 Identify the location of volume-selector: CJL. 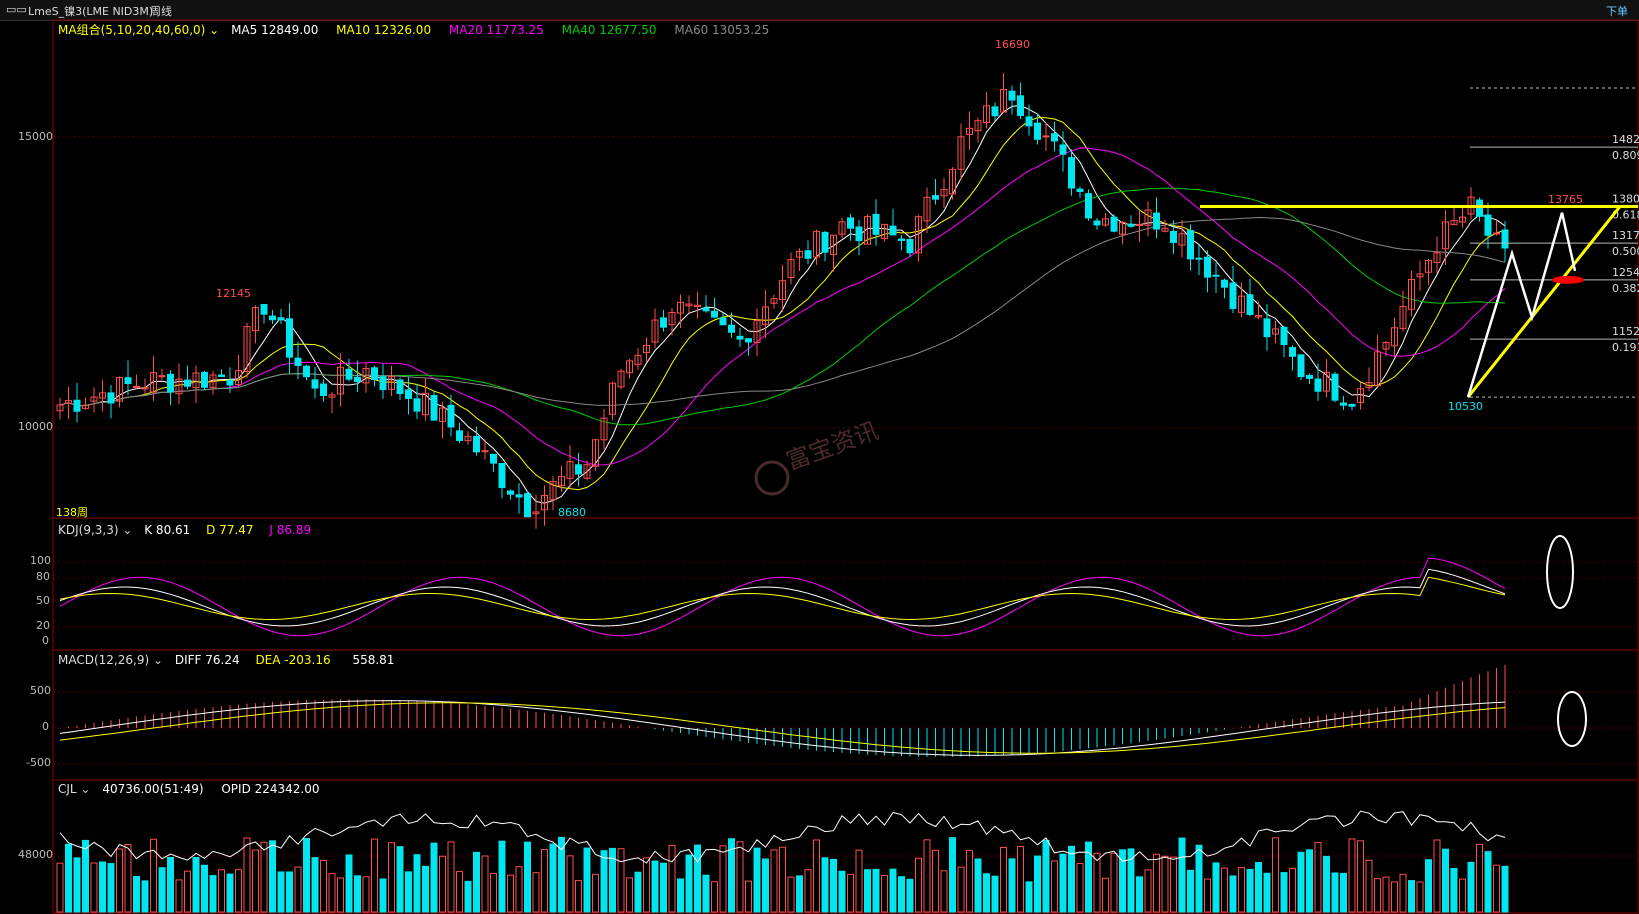
(67, 789).